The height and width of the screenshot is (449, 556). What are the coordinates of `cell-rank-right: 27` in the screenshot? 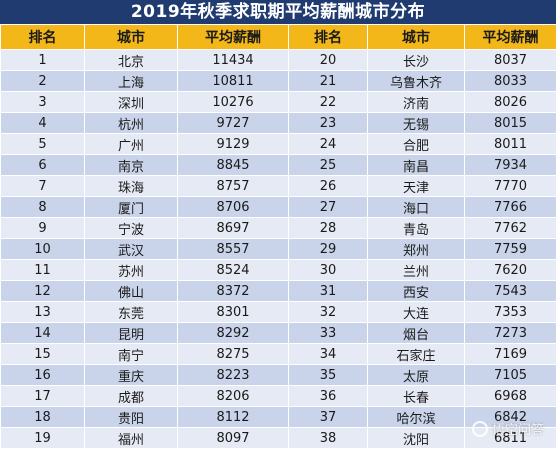 It's located at (328, 207).